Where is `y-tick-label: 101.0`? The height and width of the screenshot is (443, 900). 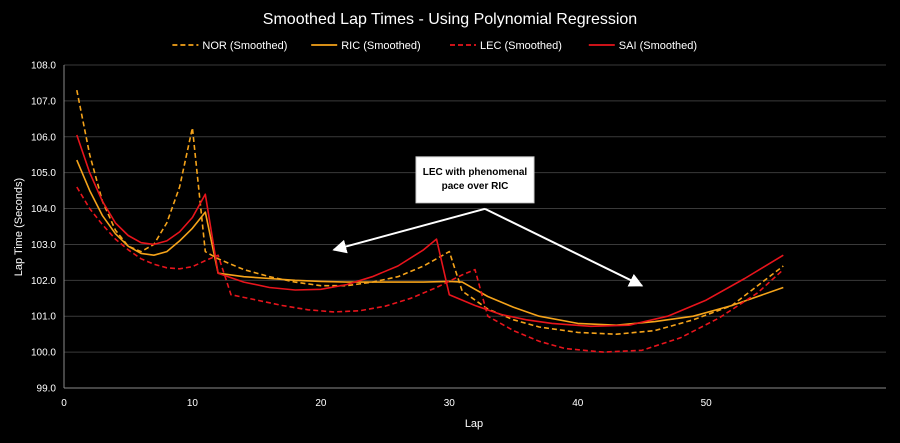 y-tick-label: 101.0 is located at coordinates (43, 317).